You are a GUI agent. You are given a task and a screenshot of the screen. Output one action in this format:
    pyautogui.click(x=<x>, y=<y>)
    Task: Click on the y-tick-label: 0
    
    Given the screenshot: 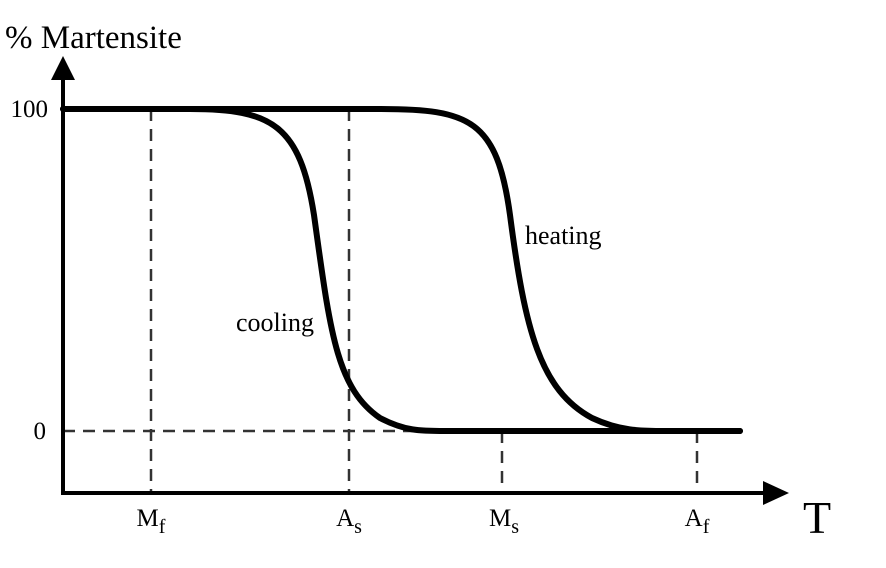 What is the action you would take?
    pyautogui.click(x=40, y=431)
    